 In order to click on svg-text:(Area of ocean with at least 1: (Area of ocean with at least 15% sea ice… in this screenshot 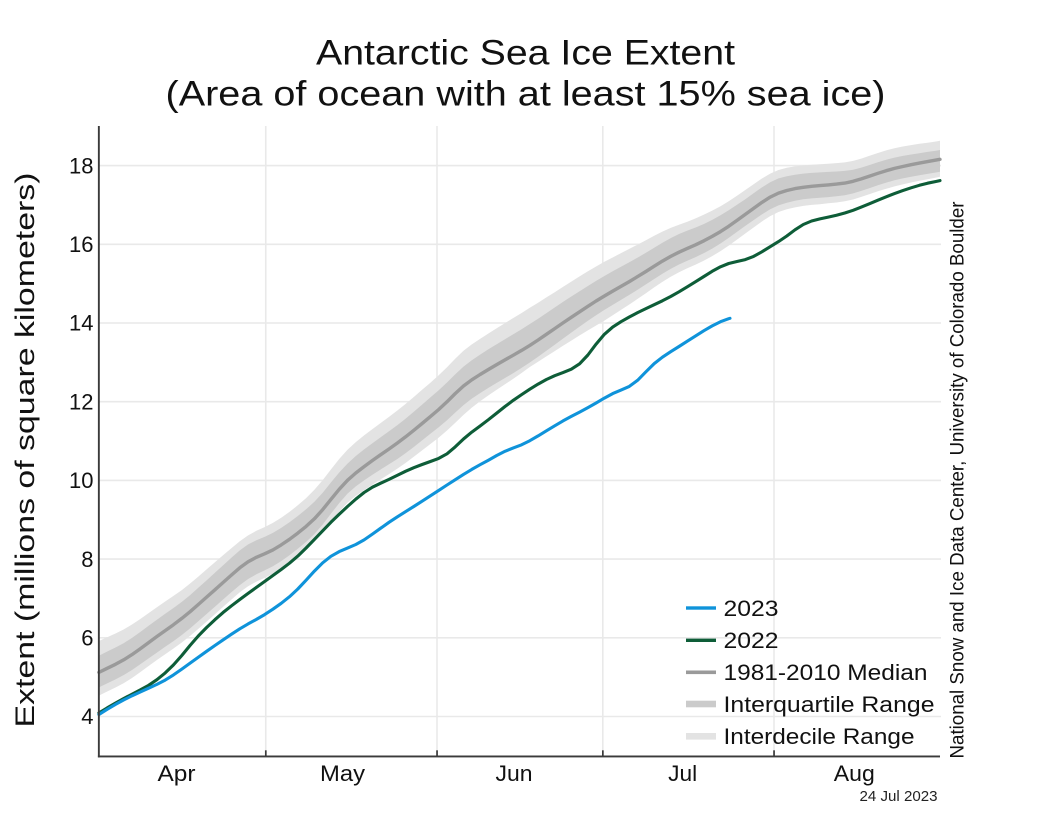, I will do `click(526, 93)`.